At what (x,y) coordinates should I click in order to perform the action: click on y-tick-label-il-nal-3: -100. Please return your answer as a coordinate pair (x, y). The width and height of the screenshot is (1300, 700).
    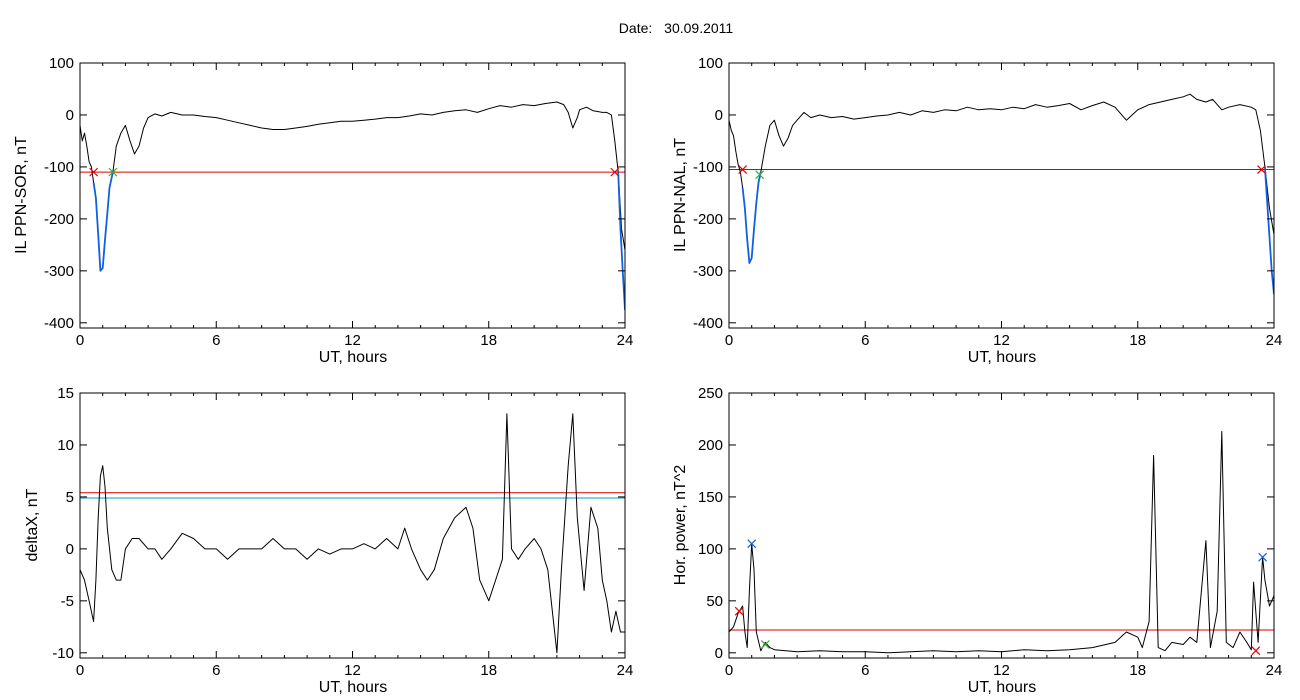
    Looking at the image, I should click on (708, 167).